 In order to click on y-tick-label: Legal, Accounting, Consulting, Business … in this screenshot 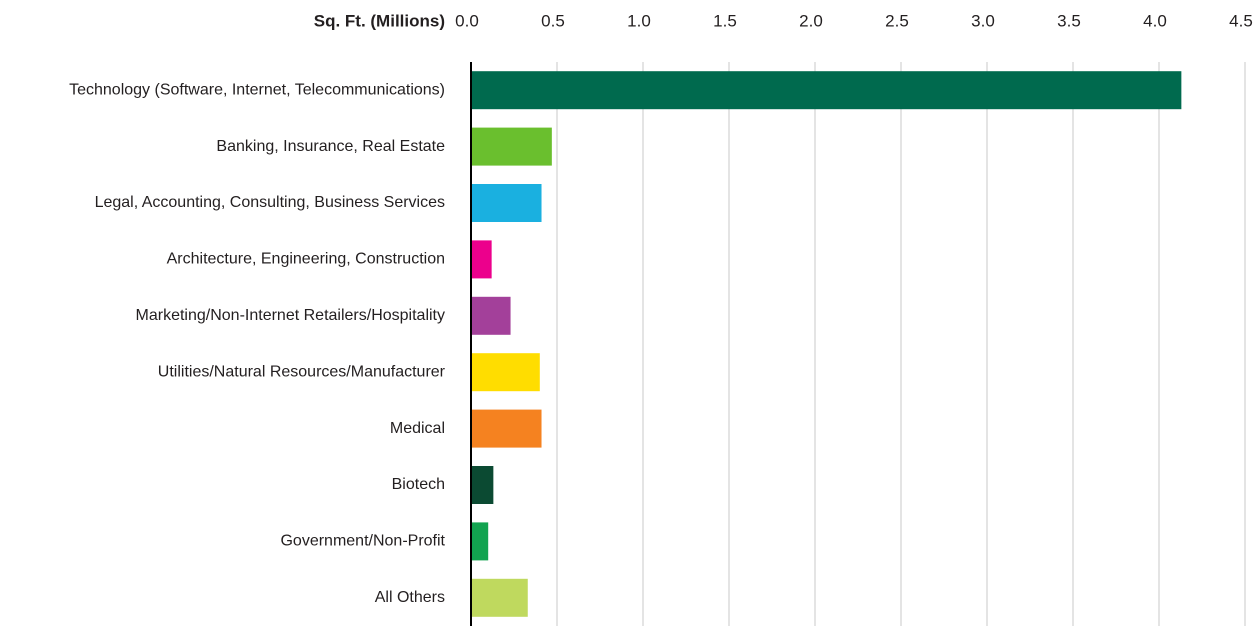, I will do `click(270, 202)`.